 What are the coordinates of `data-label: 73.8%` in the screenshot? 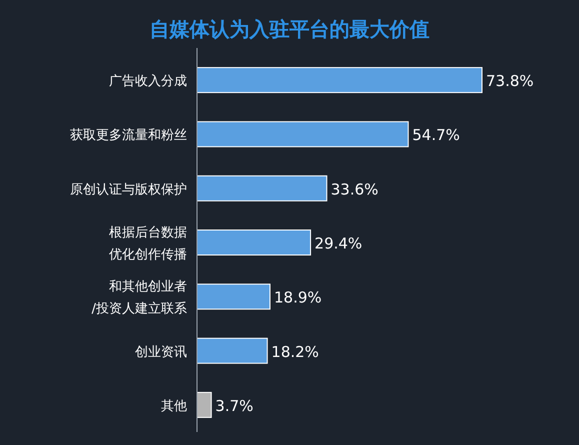 It's located at (510, 81).